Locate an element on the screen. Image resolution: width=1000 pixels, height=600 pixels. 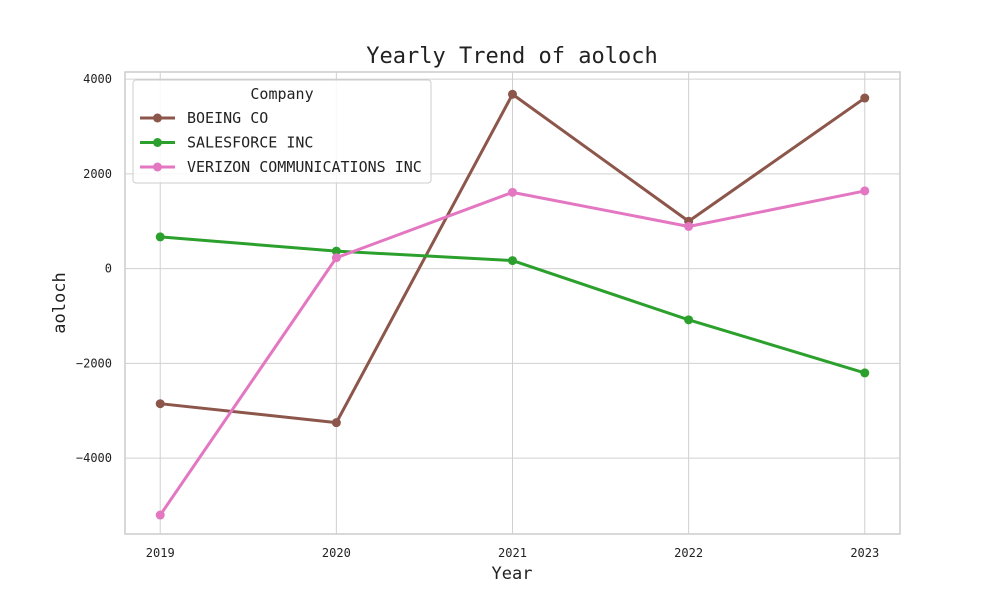
y-tick-label: 2000 is located at coordinates (97, 174).